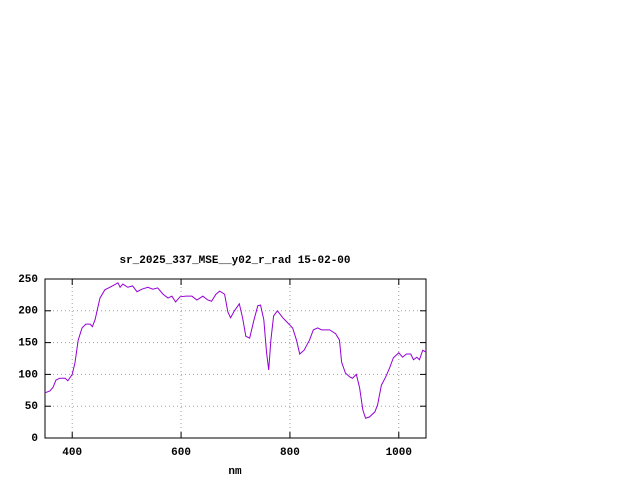 This screenshot has height=480, width=640. Describe the element at coordinates (235, 472) in the screenshot. I see `x-axis-label: nm` at that location.